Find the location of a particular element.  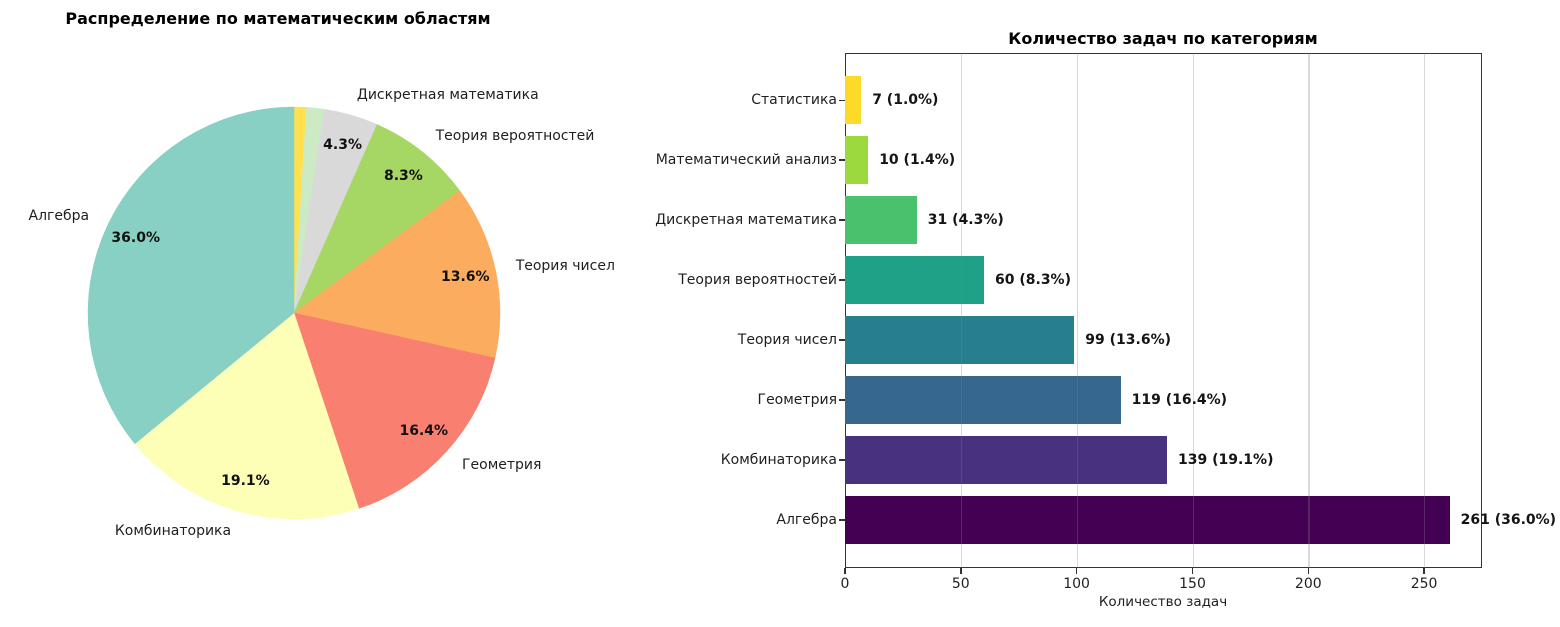

pie-slice-label: Теория чисел is located at coordinates (565, 266).